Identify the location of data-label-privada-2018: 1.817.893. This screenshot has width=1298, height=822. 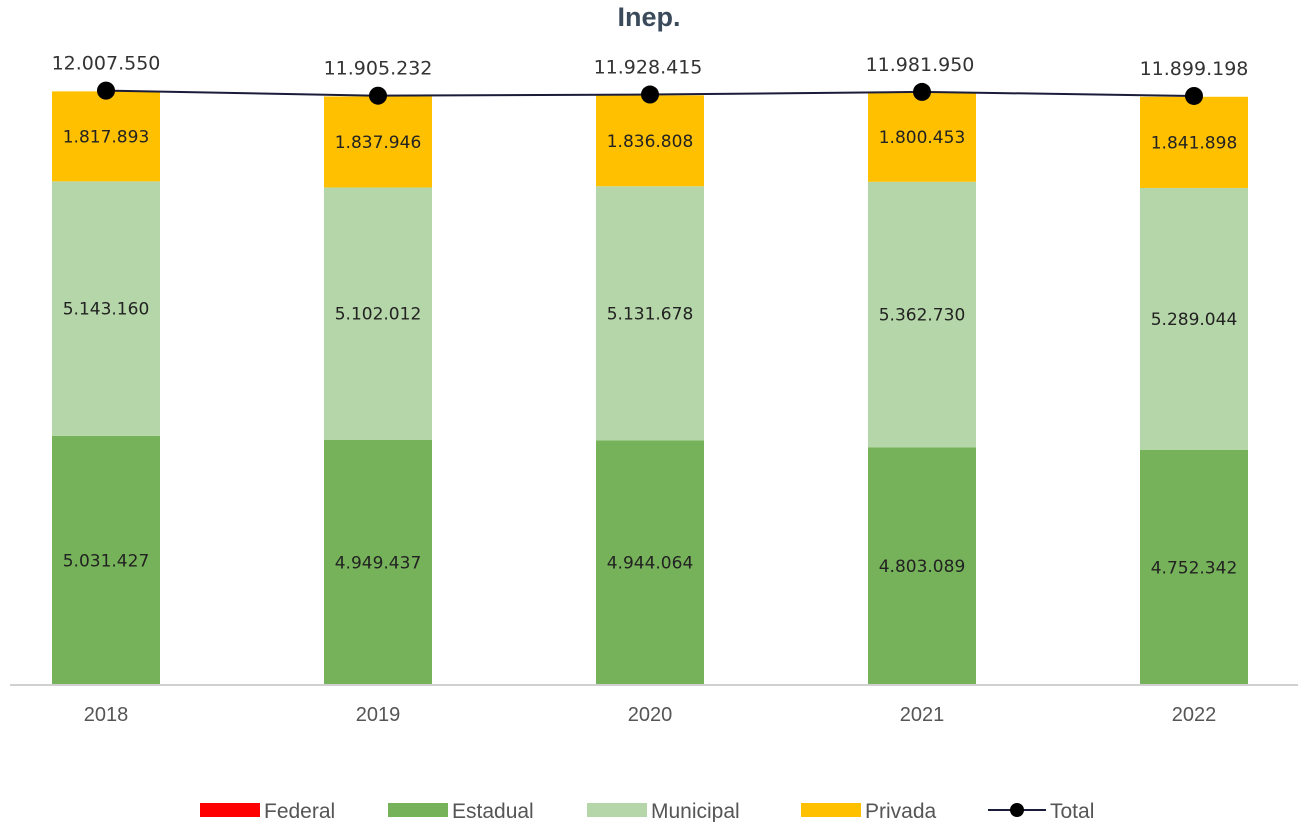
(106, 137).